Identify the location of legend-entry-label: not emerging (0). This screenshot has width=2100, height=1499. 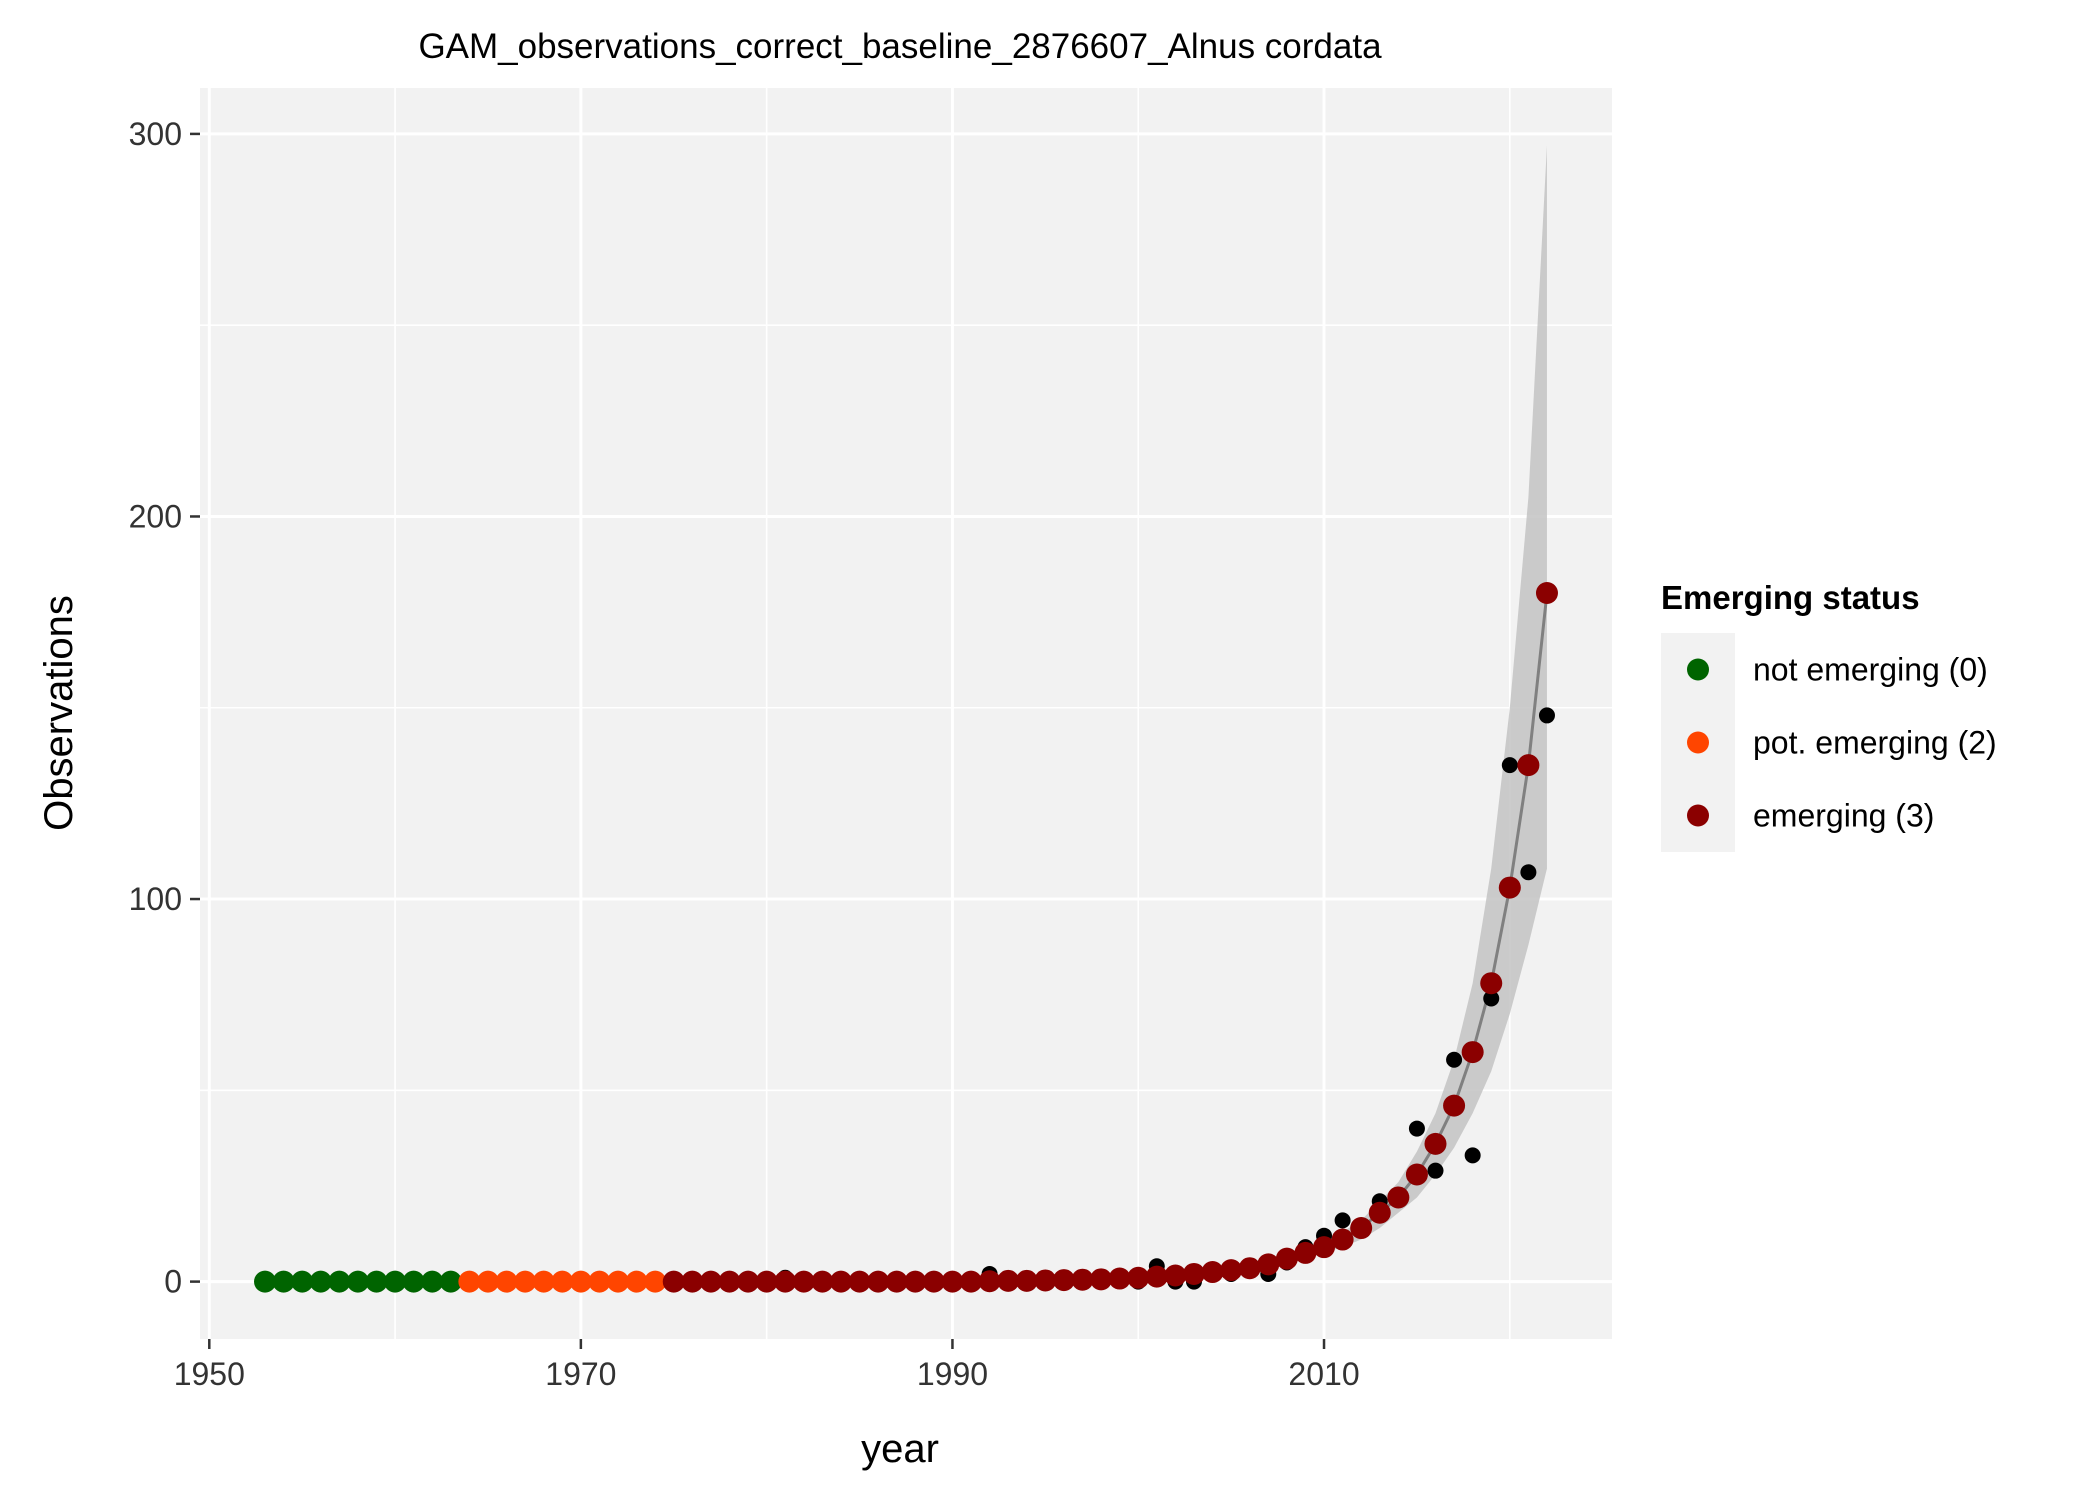
(1870, 670).